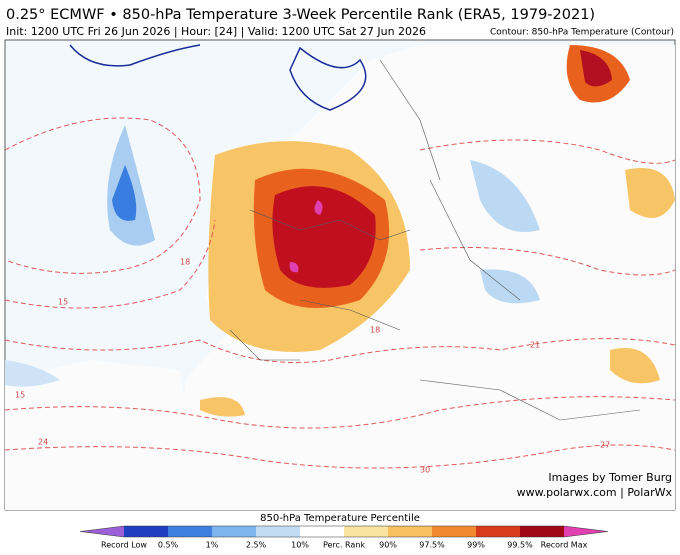 This screenshot has height=555, width=680. I want to click on colorbar-label: 97.5%, so click(432, 545).